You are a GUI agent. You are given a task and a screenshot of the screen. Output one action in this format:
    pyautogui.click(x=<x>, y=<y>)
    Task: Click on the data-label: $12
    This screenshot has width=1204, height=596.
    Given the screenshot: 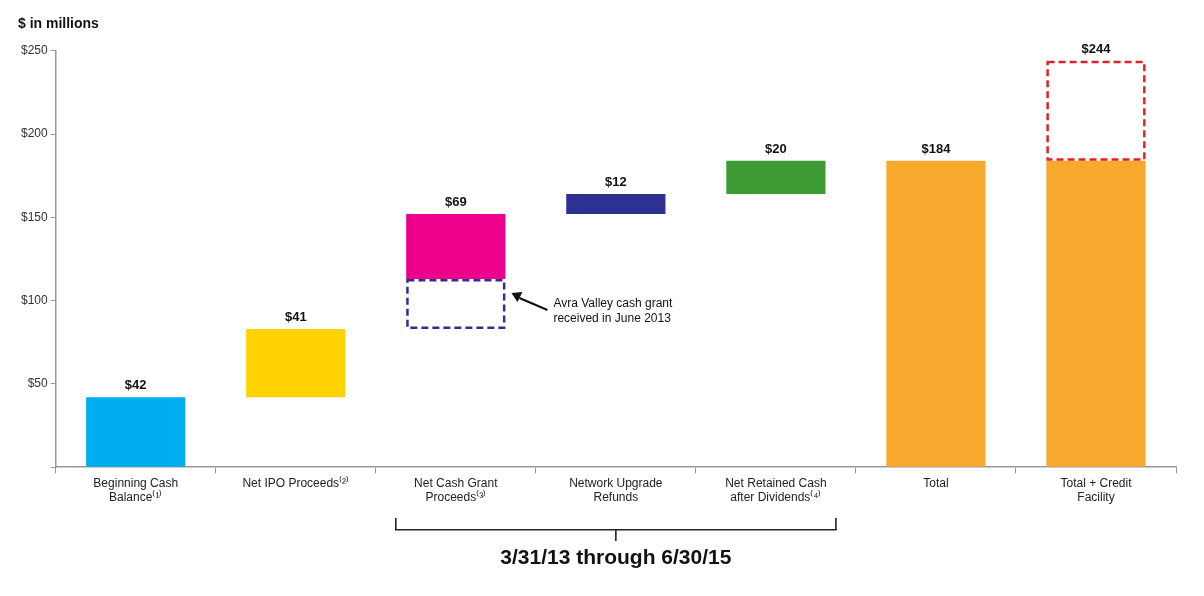 What is the action you would take?
    pyautogui.click(x=616, y=182)
    